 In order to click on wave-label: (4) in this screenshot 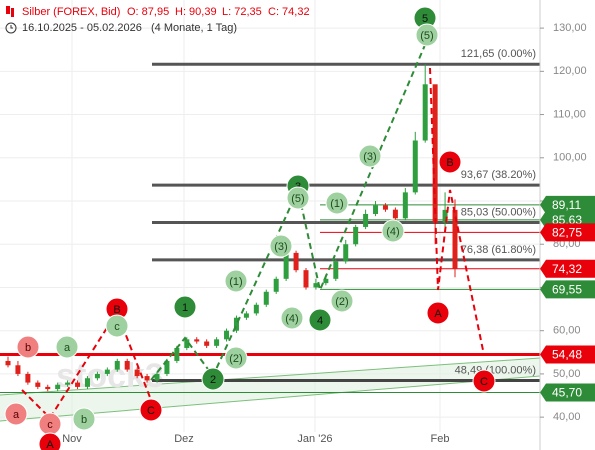, I will do `click(291, 319)`.